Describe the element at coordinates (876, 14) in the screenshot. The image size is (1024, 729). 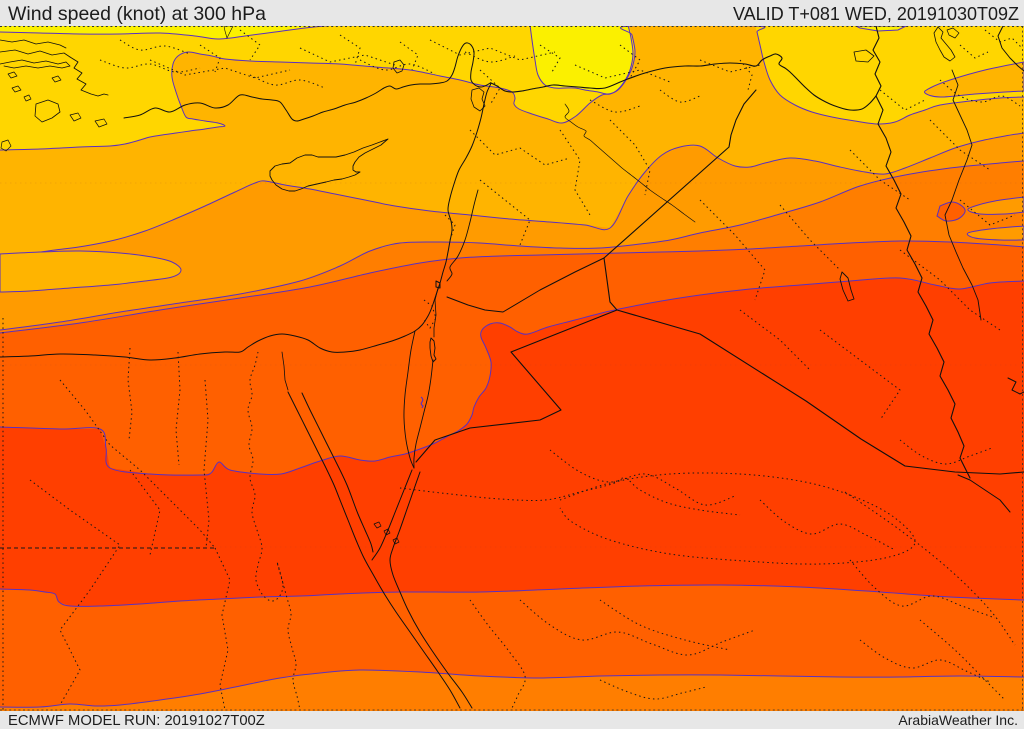
I see `svg-text: VALID T+081 WED, 20191030T09Z` at that location.